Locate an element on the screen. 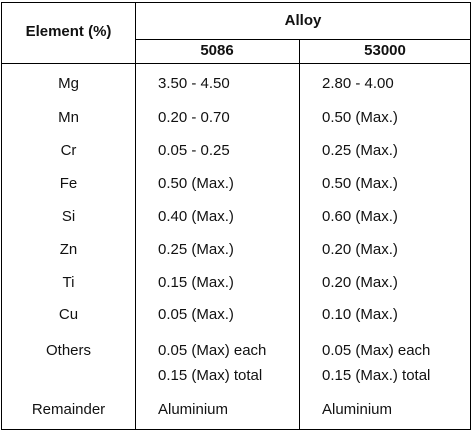 The height and width of the screenshot is (434, 474). row-53000-value: 0.60 (Max.) is located at coordinates (360, 216).